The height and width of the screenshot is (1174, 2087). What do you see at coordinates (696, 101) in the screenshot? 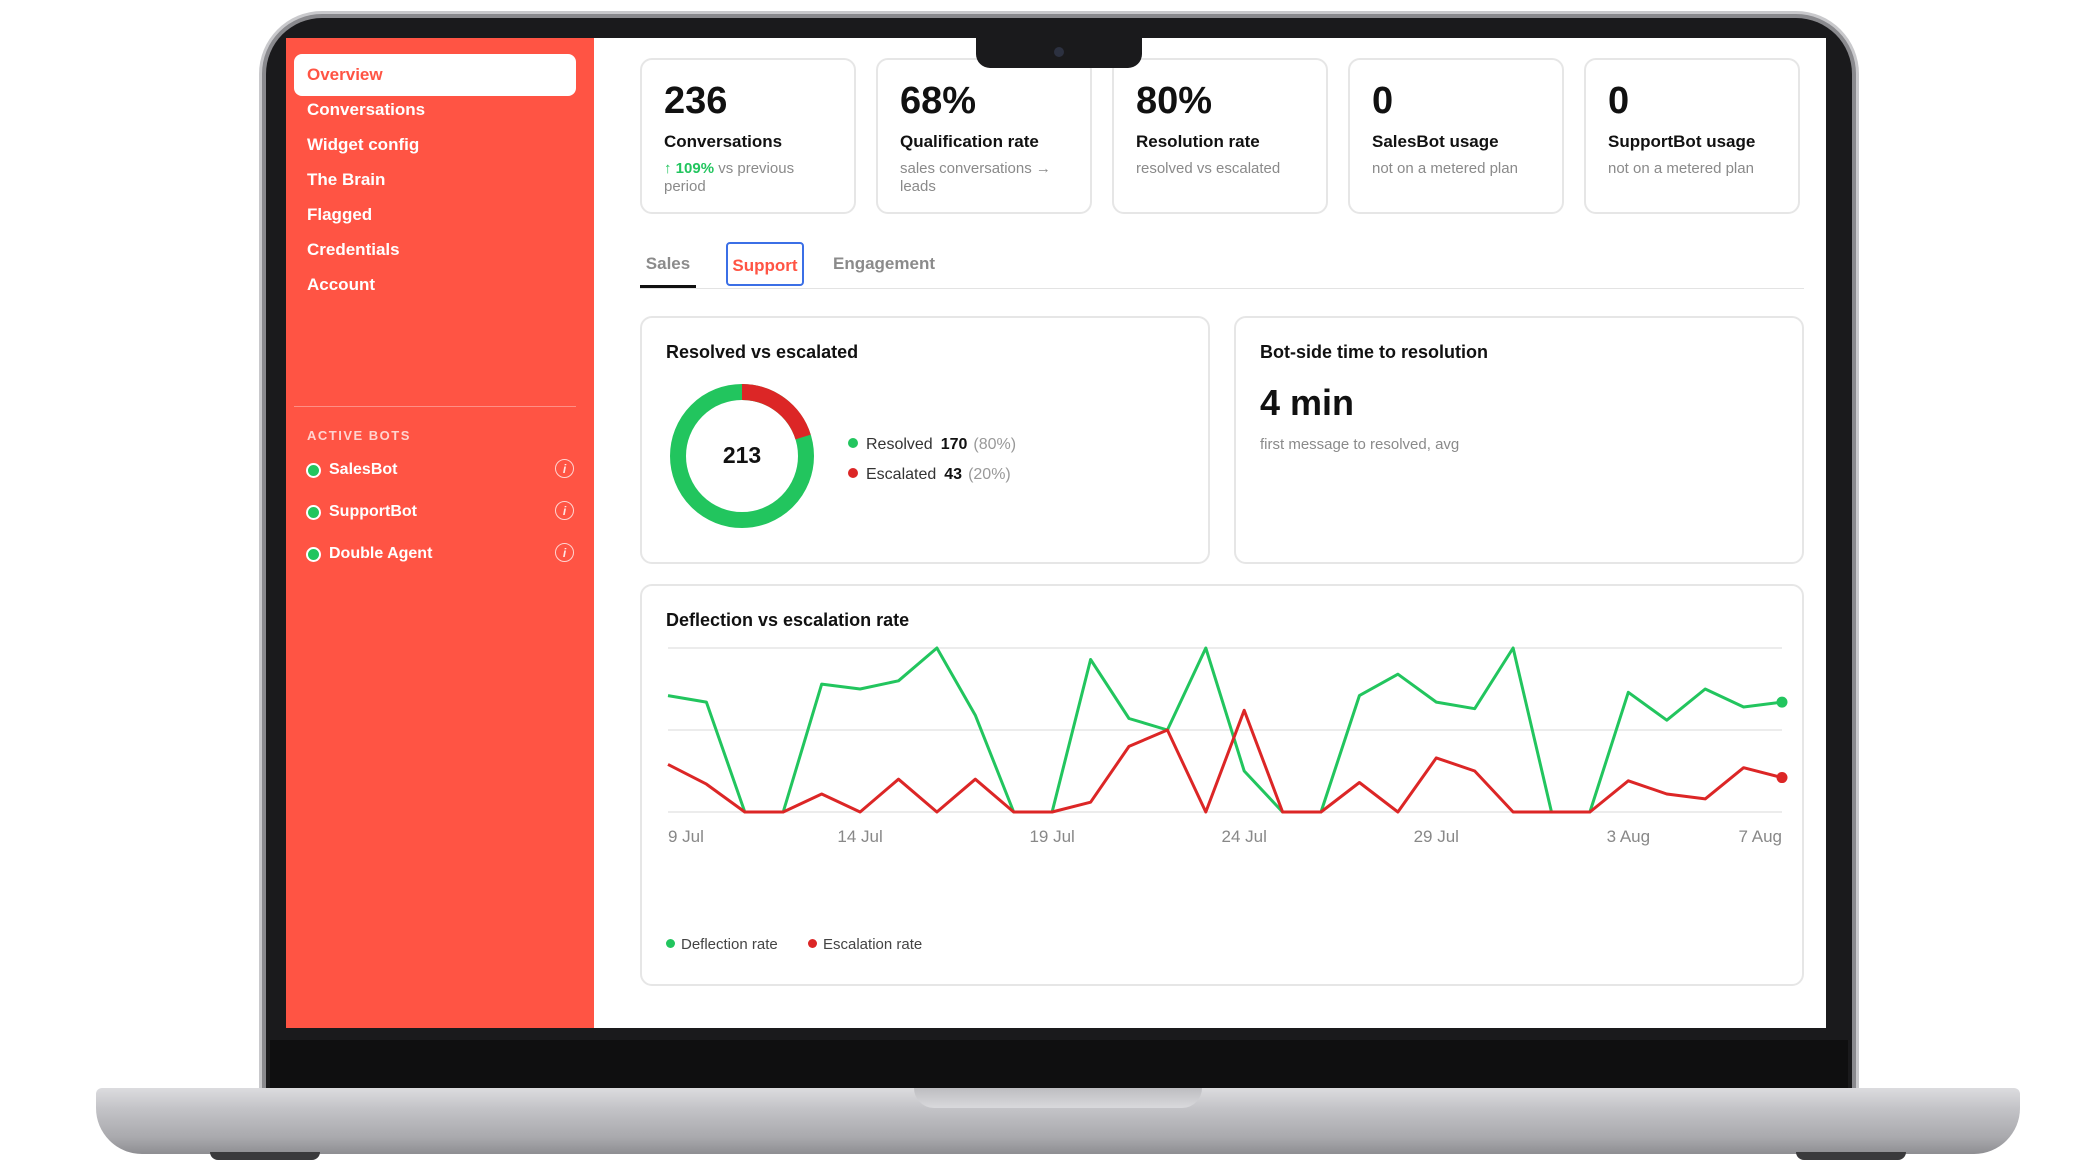
I see `stat-value: 236` at bounding box center [696, 101].